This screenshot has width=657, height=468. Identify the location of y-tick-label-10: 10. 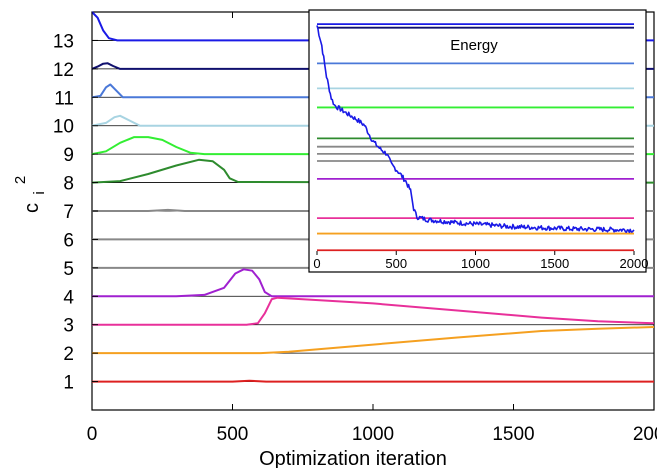
(63, 127).